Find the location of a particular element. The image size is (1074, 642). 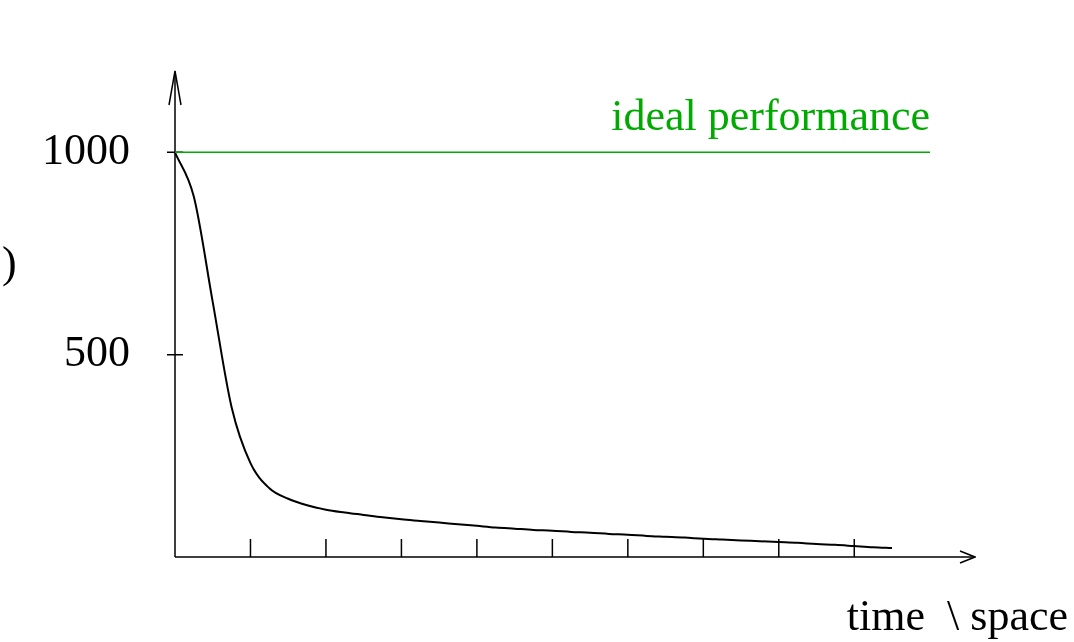

y-axis-title: ) is located at coordinates (9, 262).